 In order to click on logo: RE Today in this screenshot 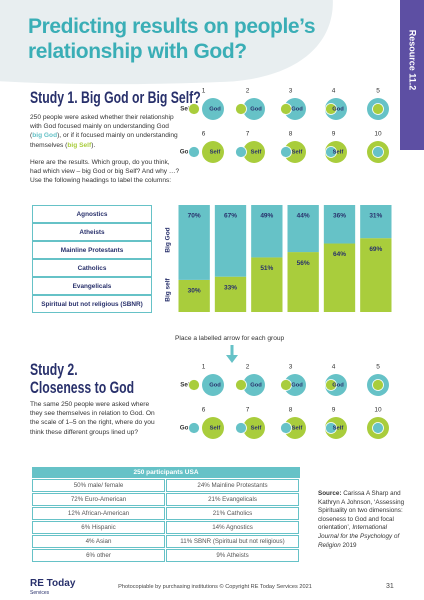, I will do `click(53, 583)`.